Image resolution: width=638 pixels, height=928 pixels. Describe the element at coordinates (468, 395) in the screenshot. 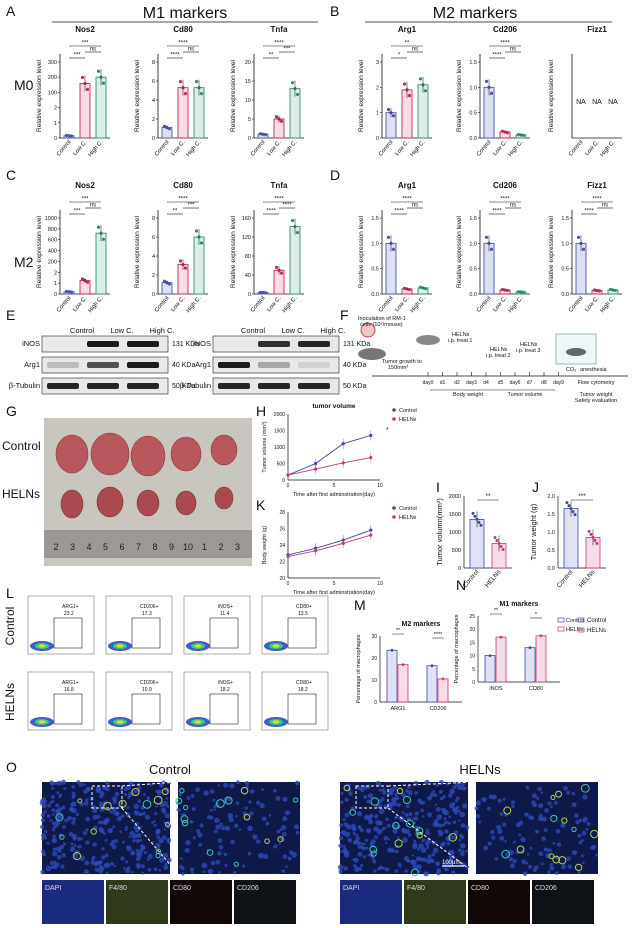

I see `body-weight-label: Body weight` at that location.